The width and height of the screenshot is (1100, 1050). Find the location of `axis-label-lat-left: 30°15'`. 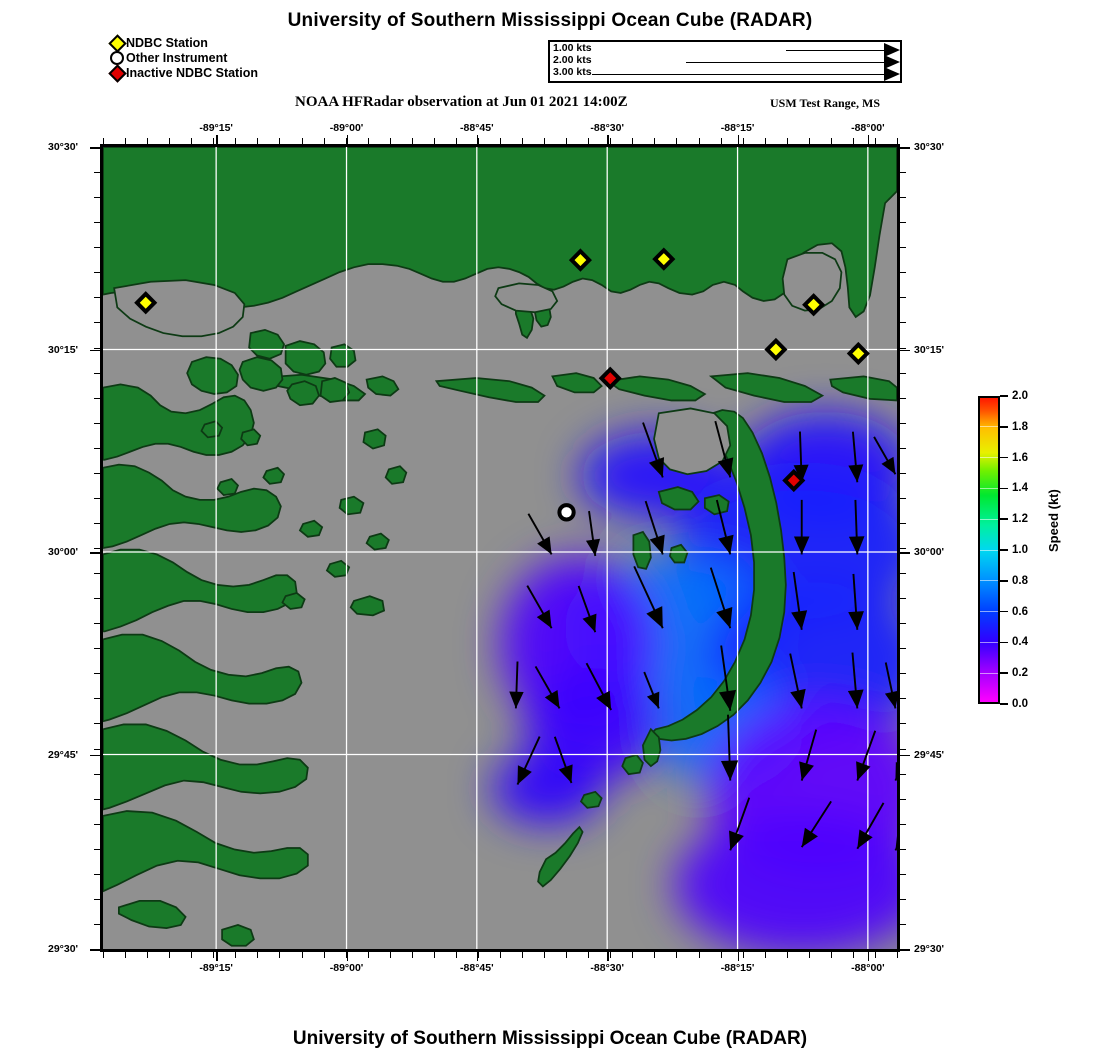

axis-label-lat-left: 30°15' is located at coordinates (63, 349).